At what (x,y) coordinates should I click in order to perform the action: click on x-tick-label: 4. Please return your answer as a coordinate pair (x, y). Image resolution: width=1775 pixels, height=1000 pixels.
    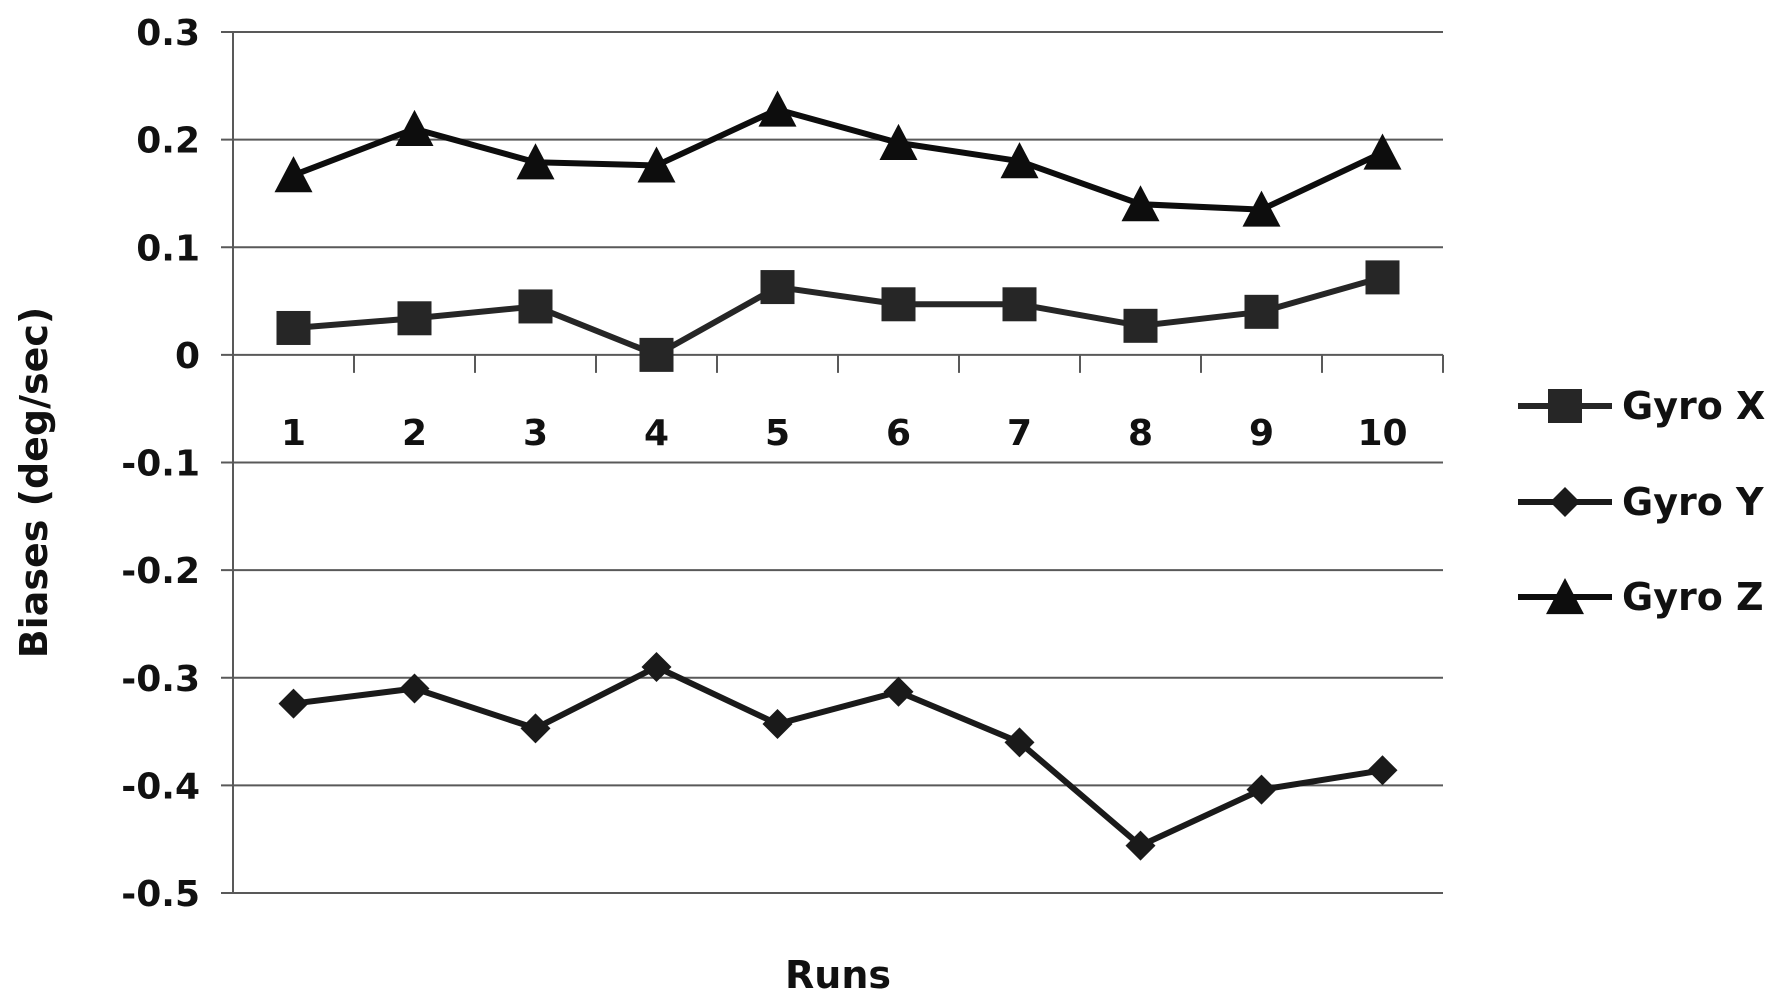
    Looking at the image, I should click on (656, 433).